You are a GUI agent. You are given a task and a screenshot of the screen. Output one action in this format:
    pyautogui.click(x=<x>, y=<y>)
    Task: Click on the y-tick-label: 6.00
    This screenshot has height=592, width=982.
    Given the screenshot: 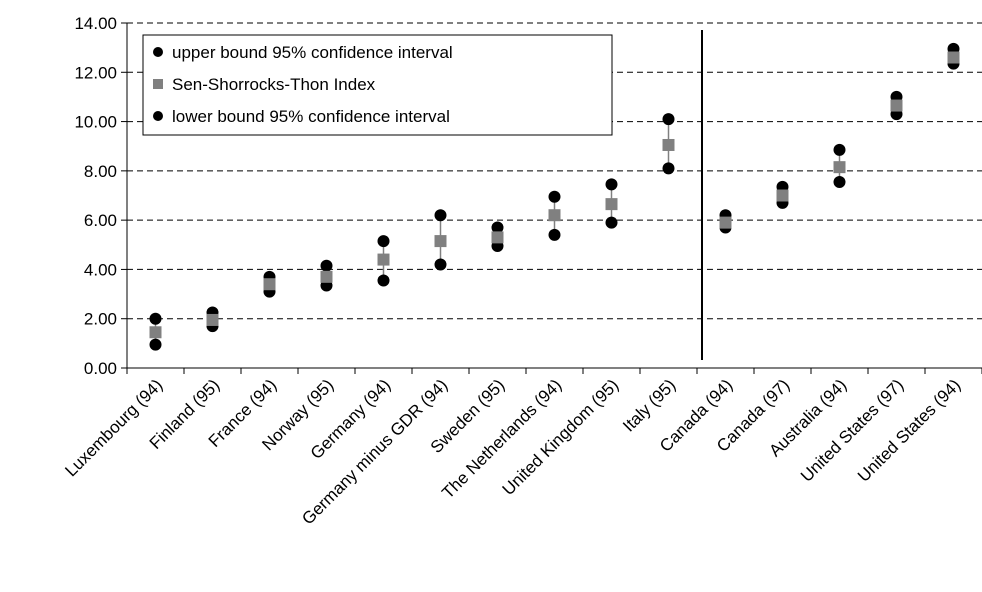 What is the action you would take?
    pyautogui.click(x=100, y=220)
    